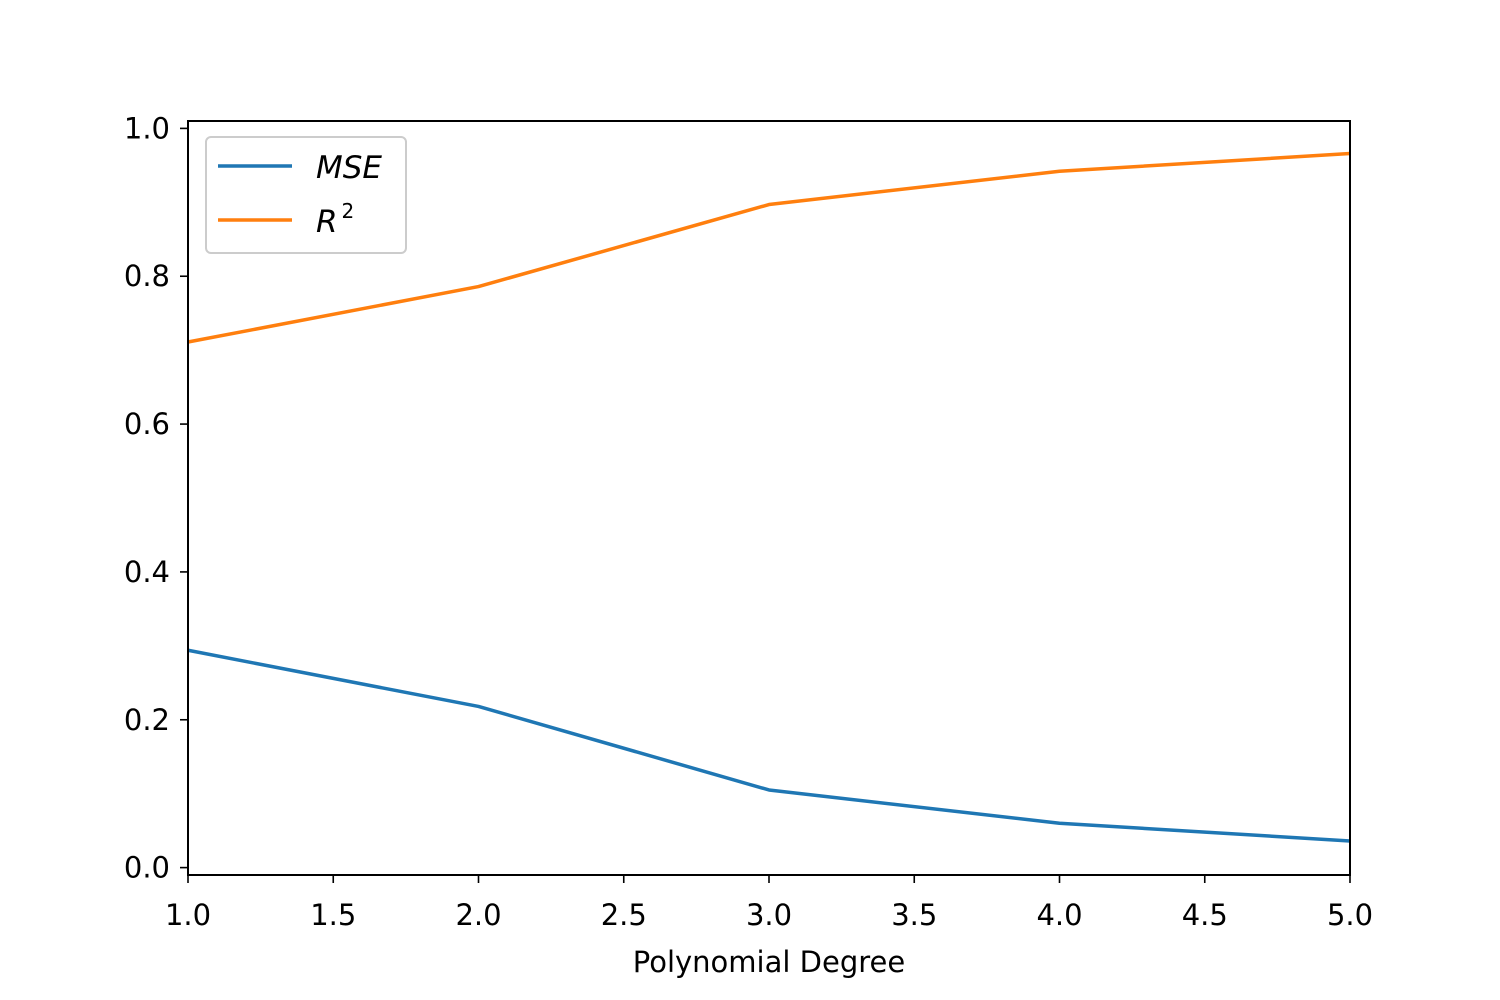 The image size is (1500, 1000). I want to click on x-tick-label: 3.0, so click(769, 915).